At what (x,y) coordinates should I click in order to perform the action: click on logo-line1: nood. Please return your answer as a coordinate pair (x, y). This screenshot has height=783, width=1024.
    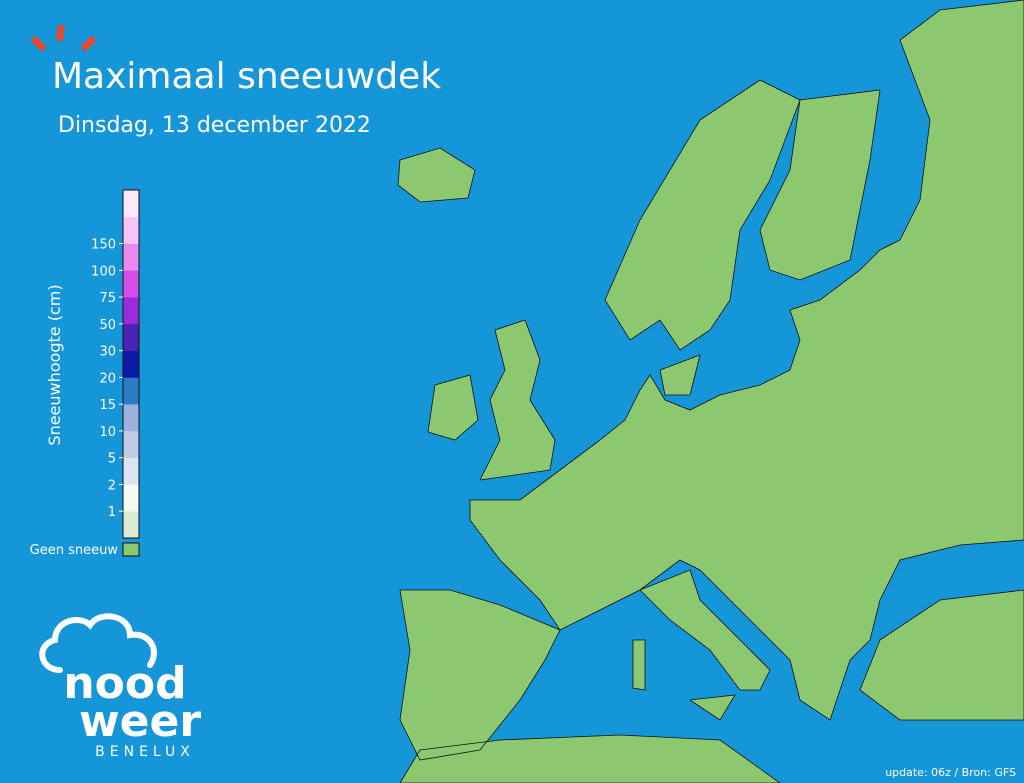
    Looking at the image, I should click on (124, 683).